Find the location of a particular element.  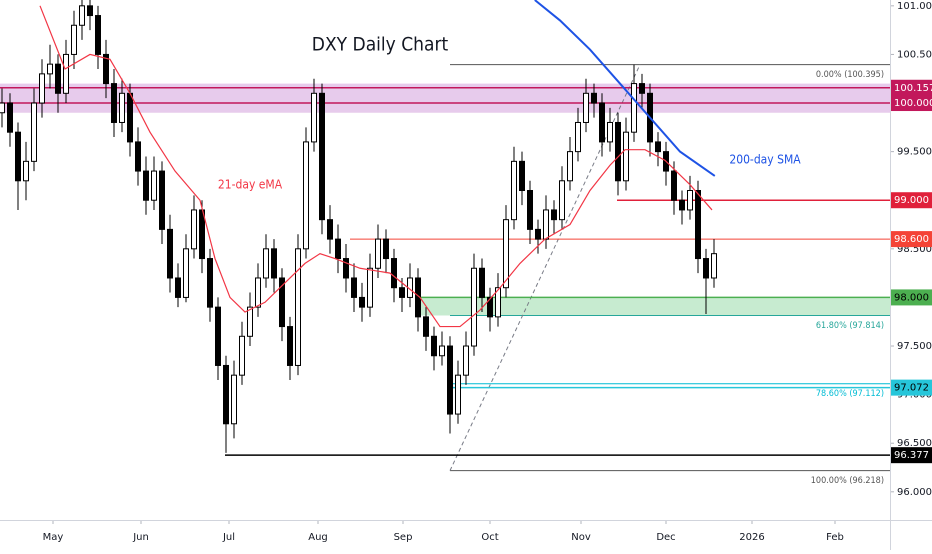

fib-label: 78.60% (97.112) is located at coordinates (850, 394).